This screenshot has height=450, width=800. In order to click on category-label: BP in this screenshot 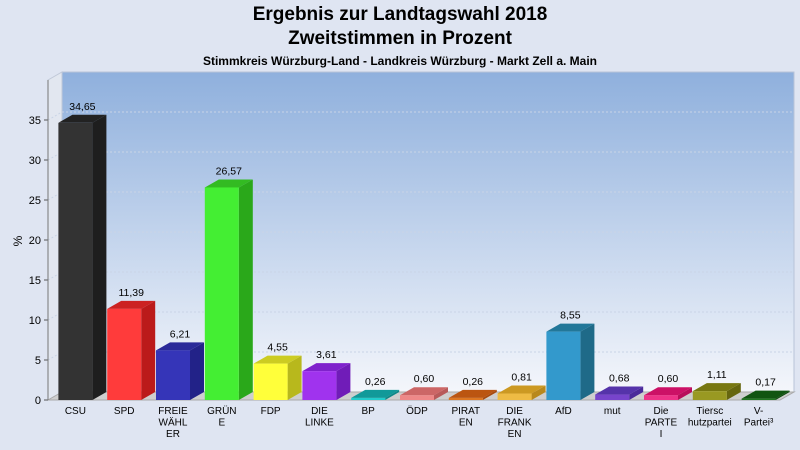, I will do `click(369, 411)`.